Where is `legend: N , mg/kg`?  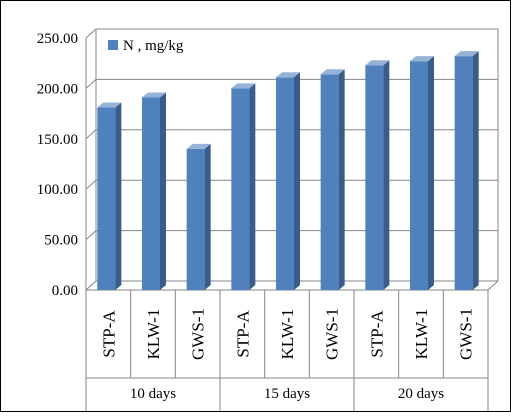
legend: N , mg/kg is located at coordinates (146, 46).